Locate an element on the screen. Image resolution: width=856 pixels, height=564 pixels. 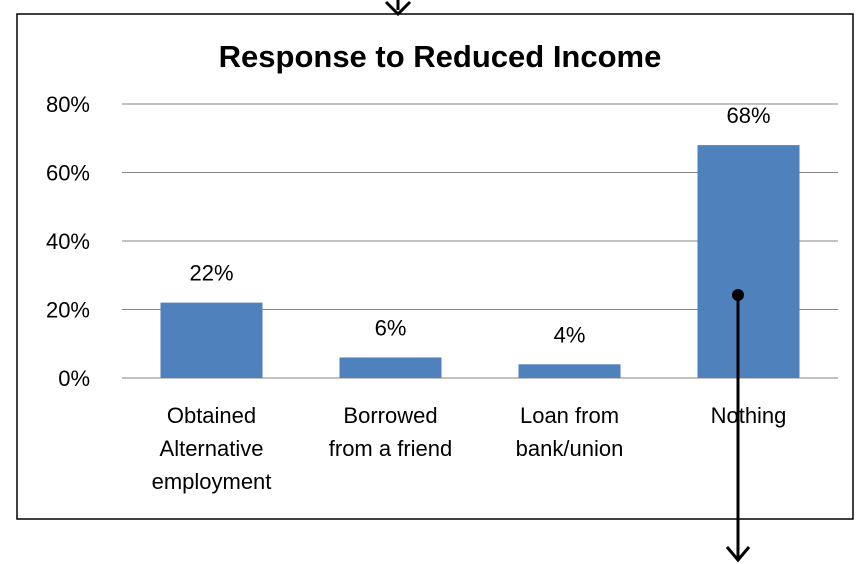
data-label: 4% is located at coordinates (570, 334).